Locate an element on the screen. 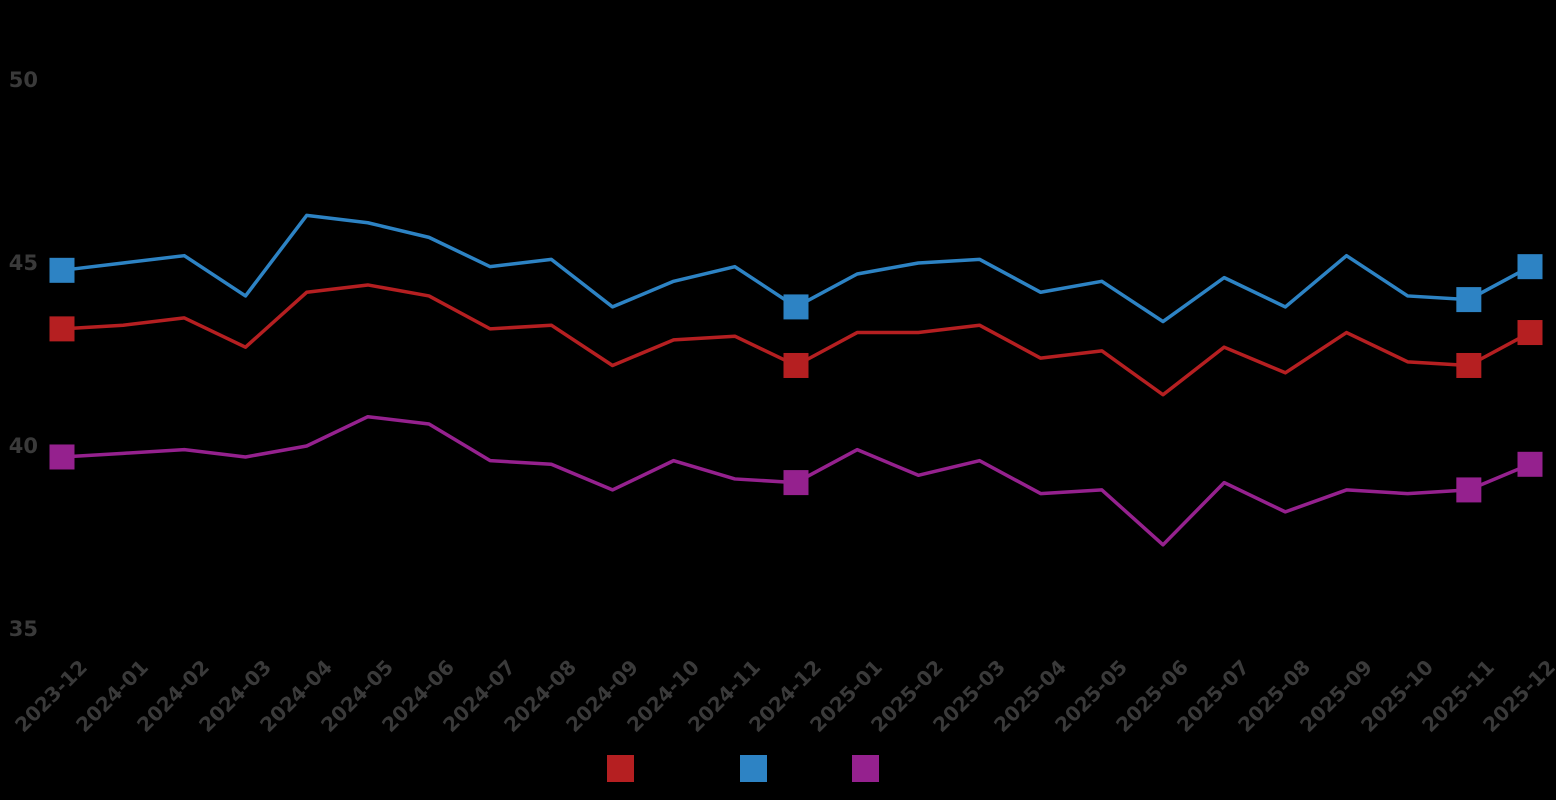 This screenshot has height=800, width=1556. y-tick-label-40: 40 is located at coordinates (23, 446).